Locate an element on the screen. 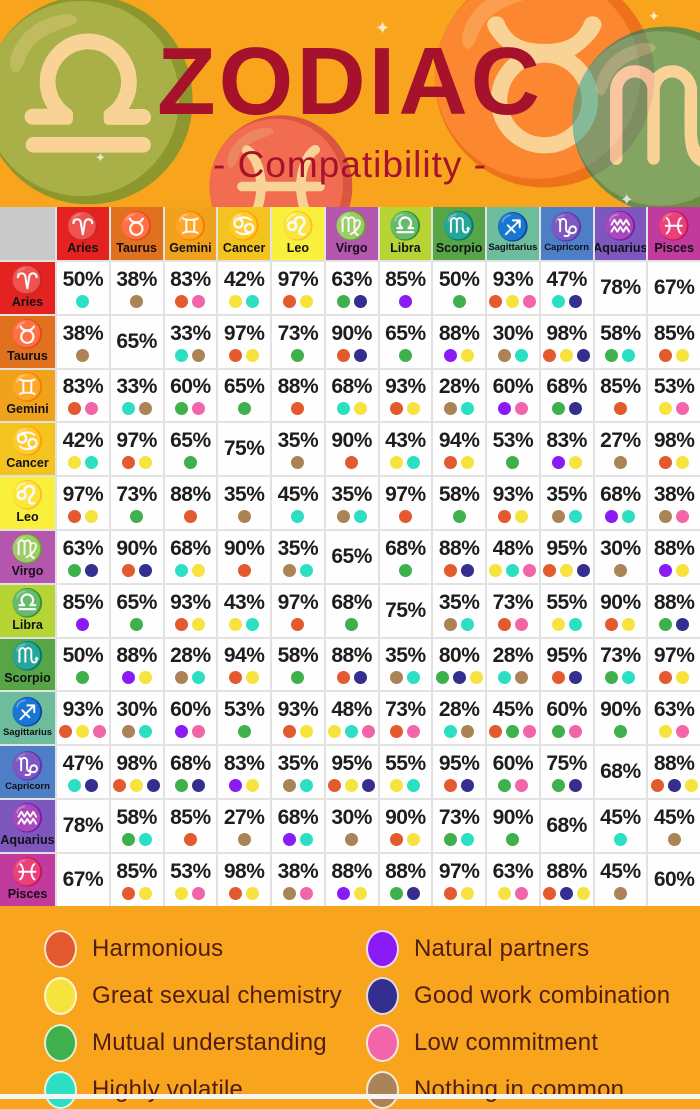 The height and width of the screenshot is (1109, 700). partners-dot-icon is located at coordinates (405, 301).